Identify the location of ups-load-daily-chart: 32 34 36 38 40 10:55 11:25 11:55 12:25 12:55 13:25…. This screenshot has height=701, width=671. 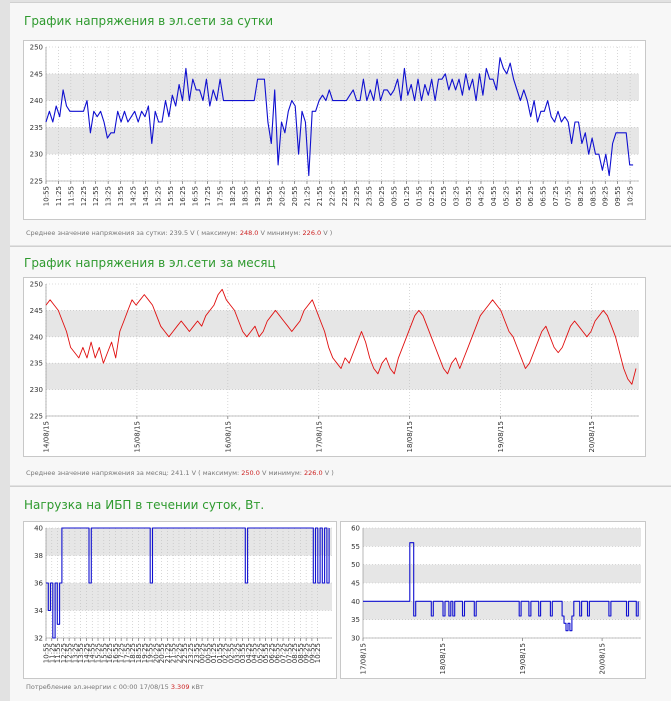
(180, 600).